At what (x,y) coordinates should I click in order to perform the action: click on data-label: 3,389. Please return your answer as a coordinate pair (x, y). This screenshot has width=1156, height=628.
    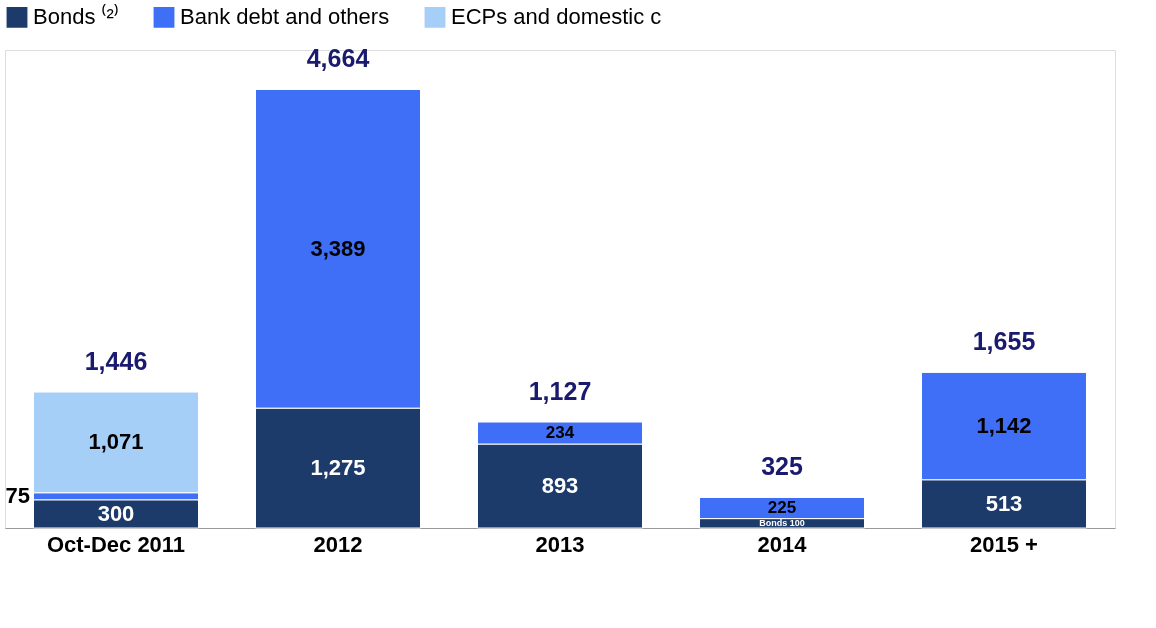
    Looking at the image, I should click on (338, 248).